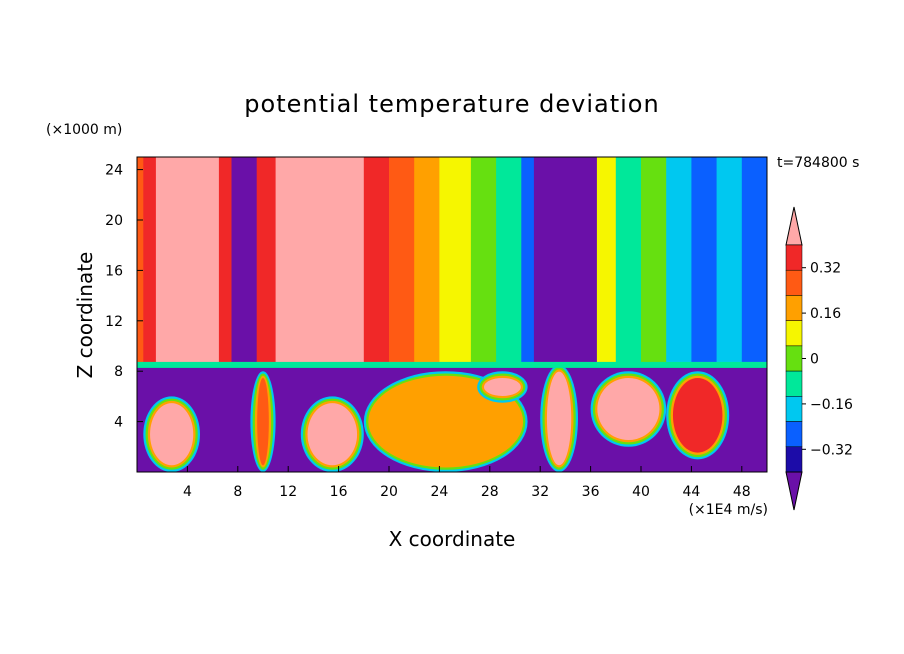 This screenshot has height=654, width=904. I want to click on x-tick-label-8: 36, so click(591, 492).